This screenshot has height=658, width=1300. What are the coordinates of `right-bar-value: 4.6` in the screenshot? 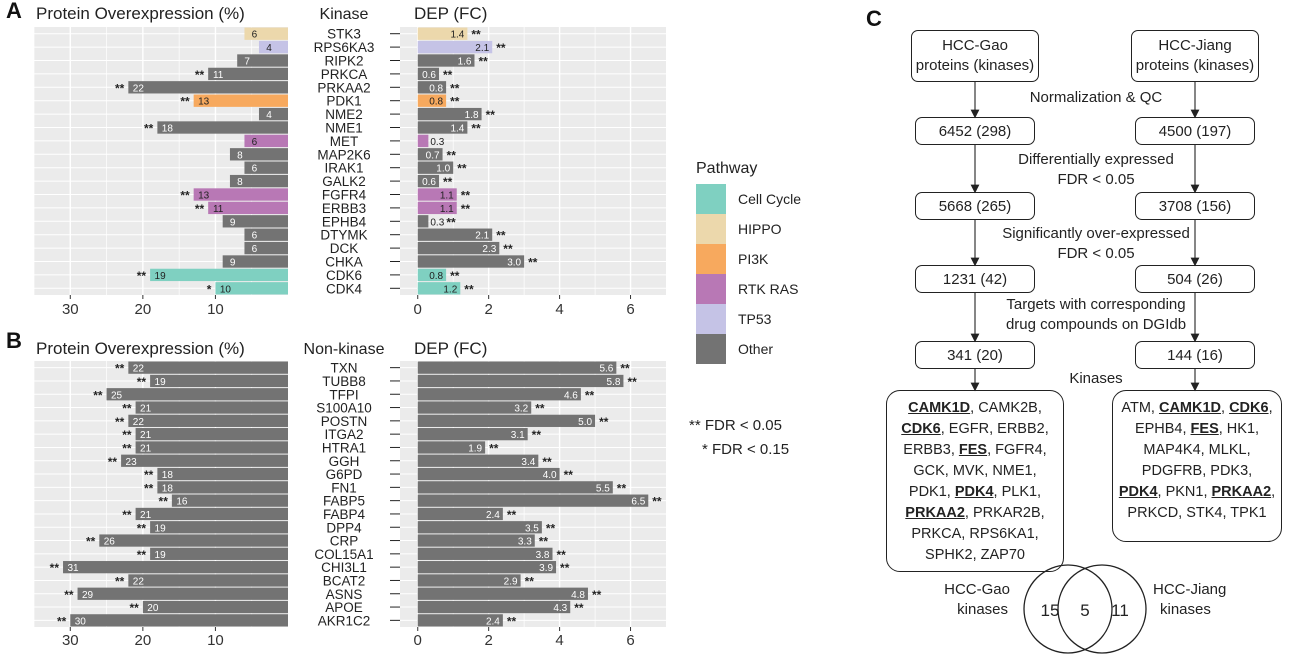 It's located at (571, 395).